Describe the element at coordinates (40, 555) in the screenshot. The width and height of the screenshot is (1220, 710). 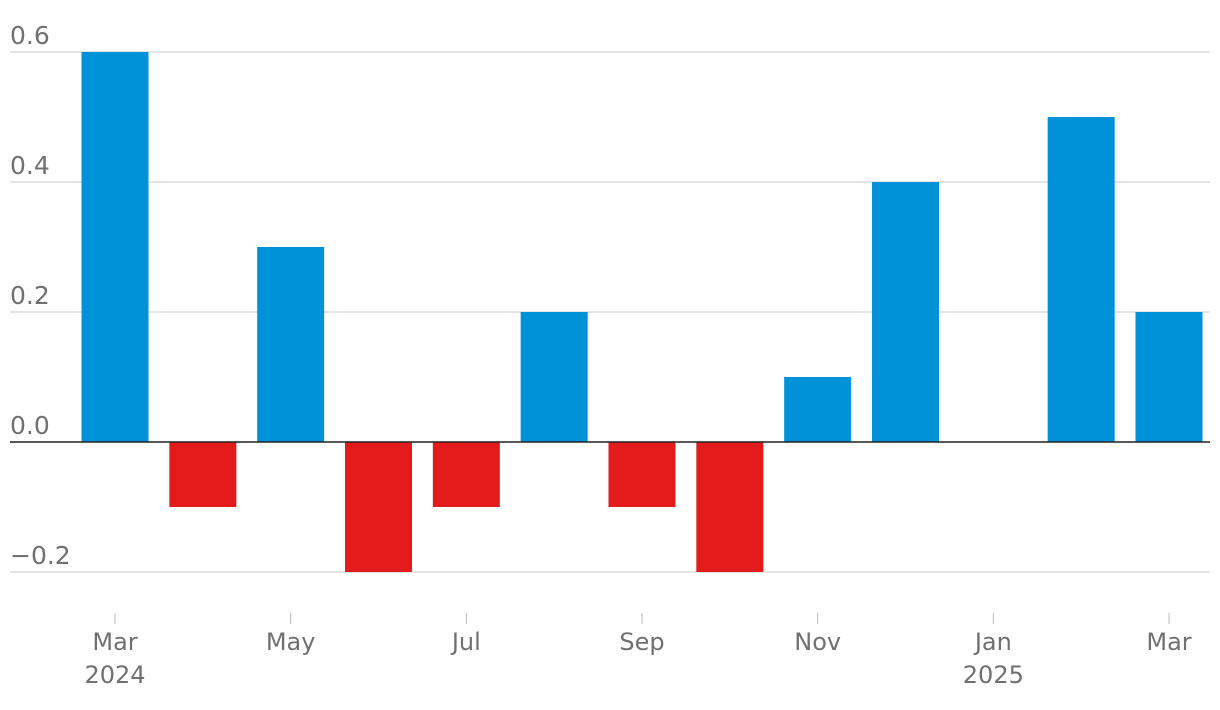
I see `y-tick-label: −0.2` at that location.